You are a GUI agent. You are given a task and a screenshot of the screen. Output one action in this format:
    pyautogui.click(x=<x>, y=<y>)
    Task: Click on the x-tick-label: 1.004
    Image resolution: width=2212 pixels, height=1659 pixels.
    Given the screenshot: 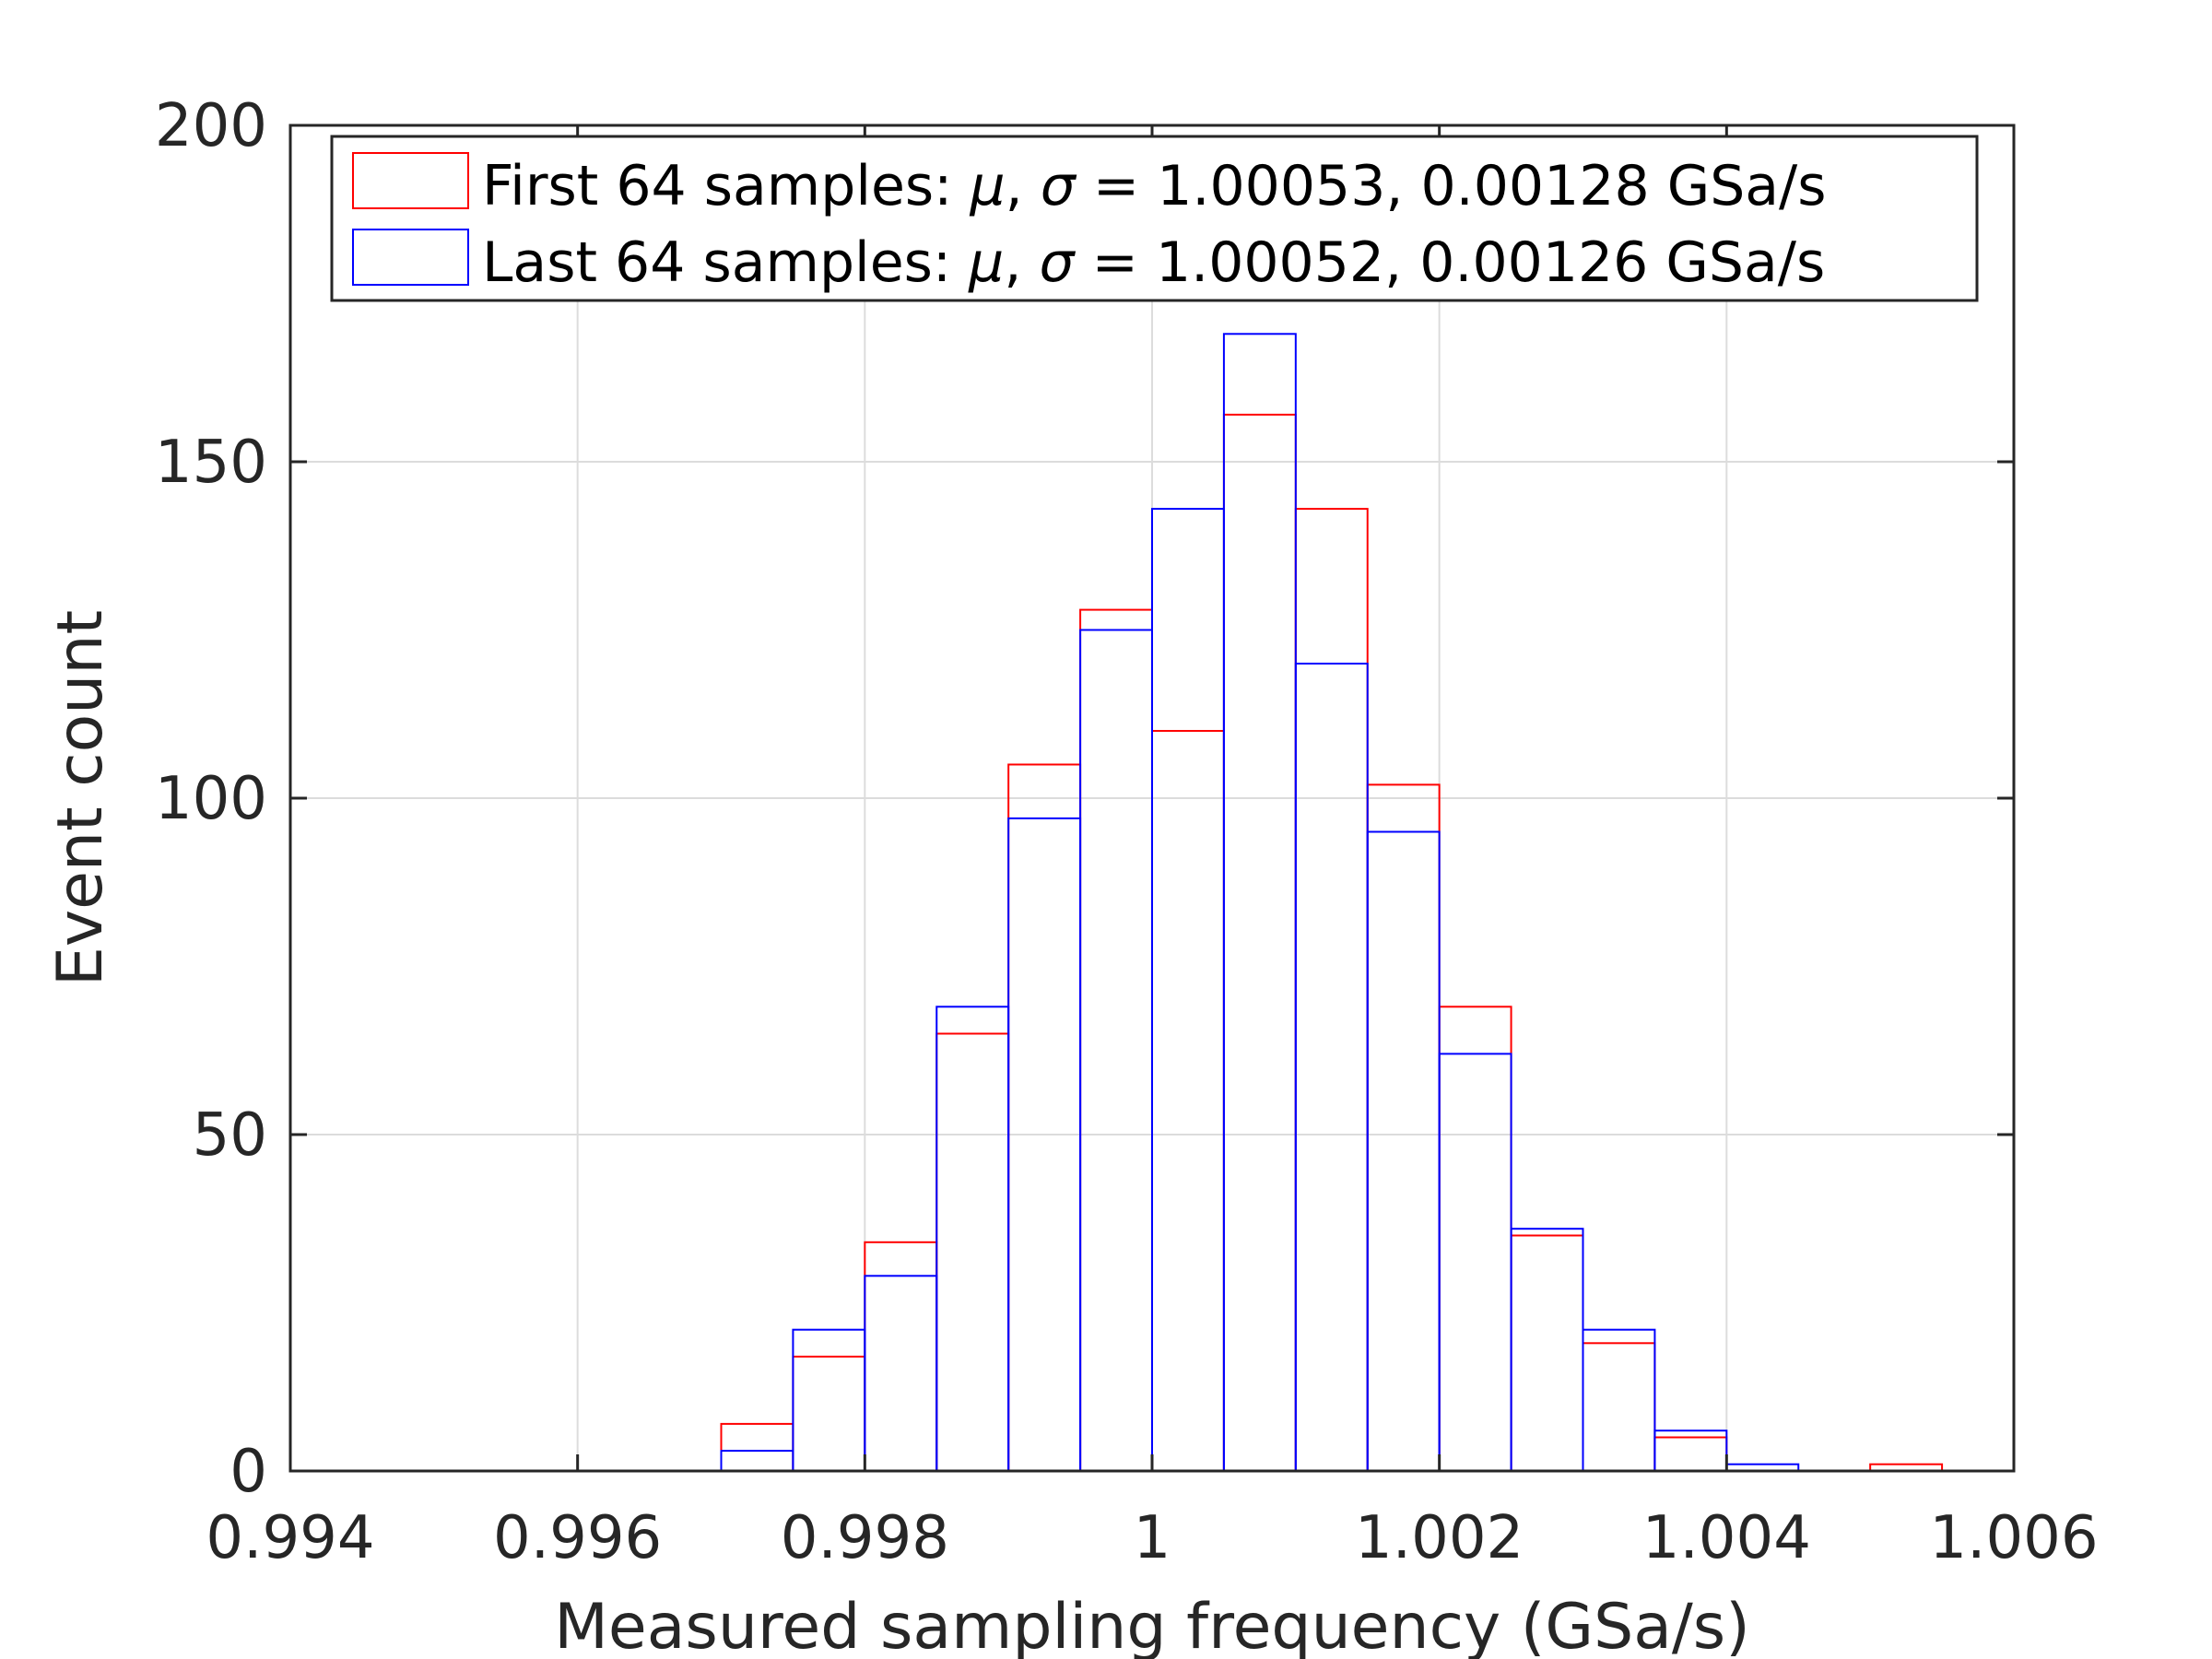 What is the action you would take?
    pyautogui.click(x=1726, y=1538)
    